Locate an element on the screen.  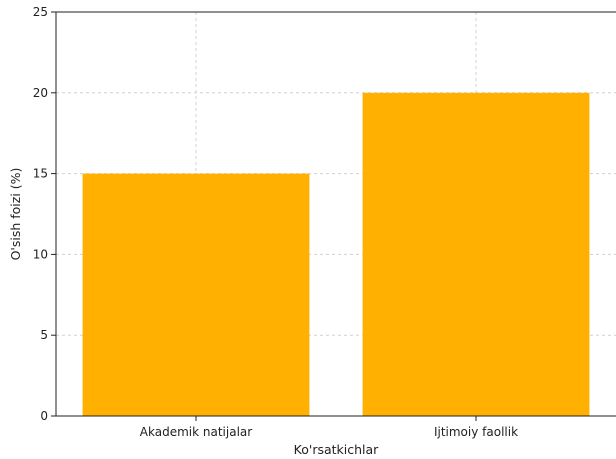
y-tick-label: 20 is located at coordinates (40, 93).